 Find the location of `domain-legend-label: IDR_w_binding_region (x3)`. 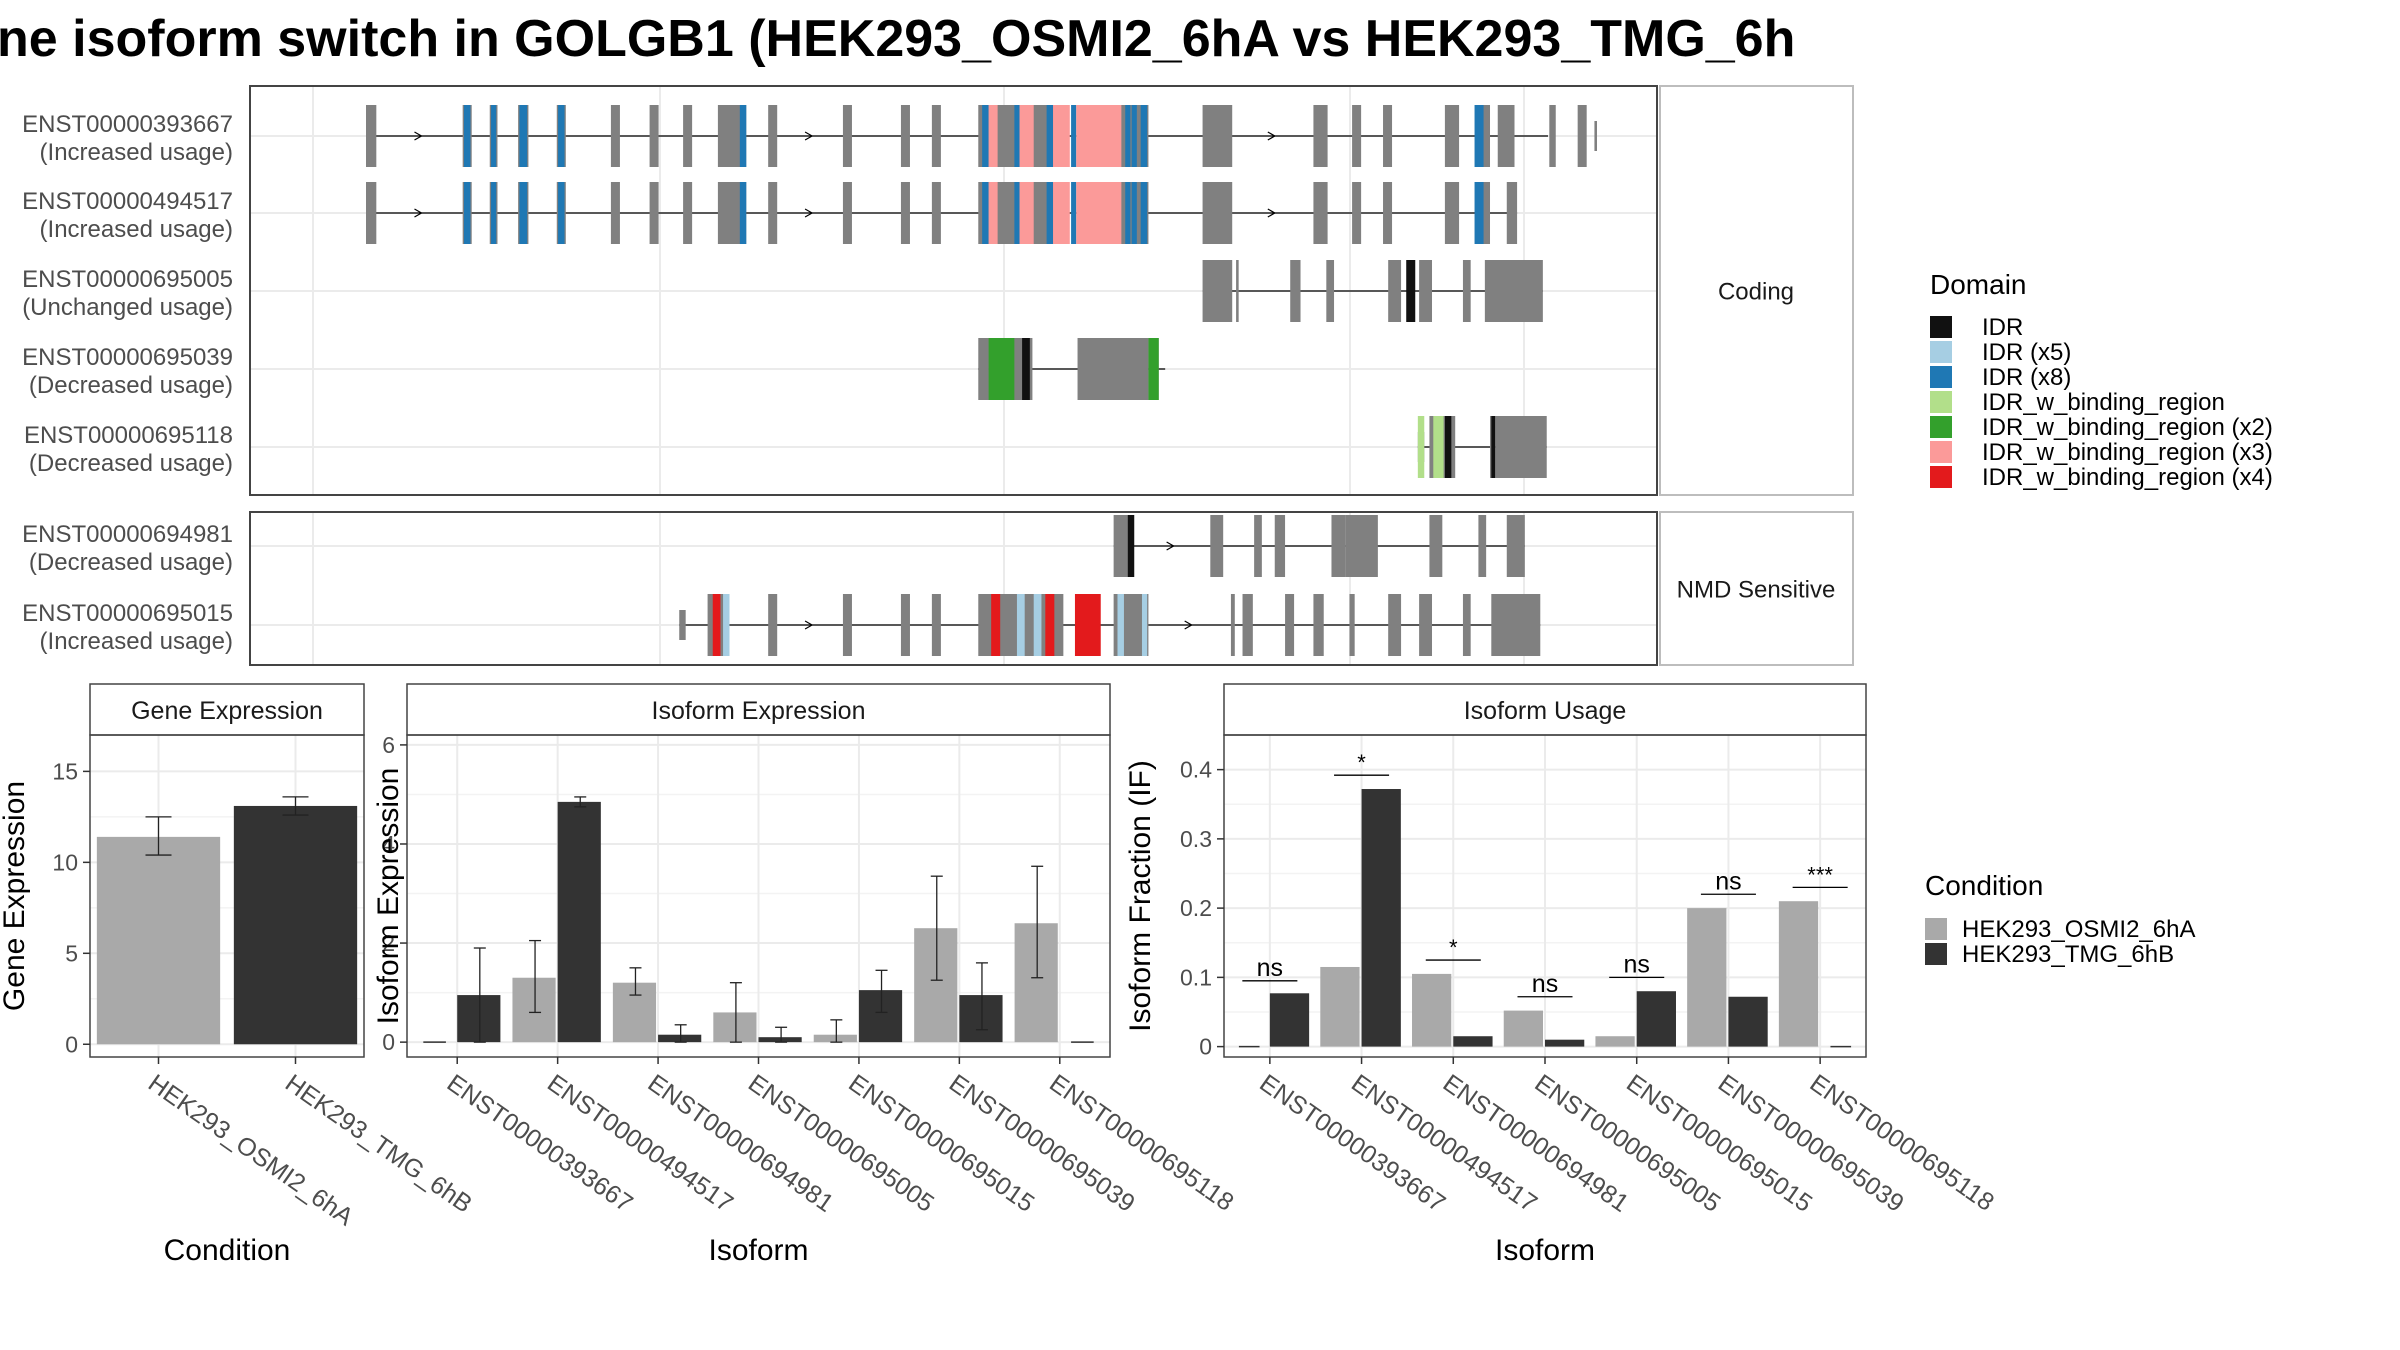

domain-legend-label: IDR_w_binding_region (x3) is located at coordinates (2127, 452).